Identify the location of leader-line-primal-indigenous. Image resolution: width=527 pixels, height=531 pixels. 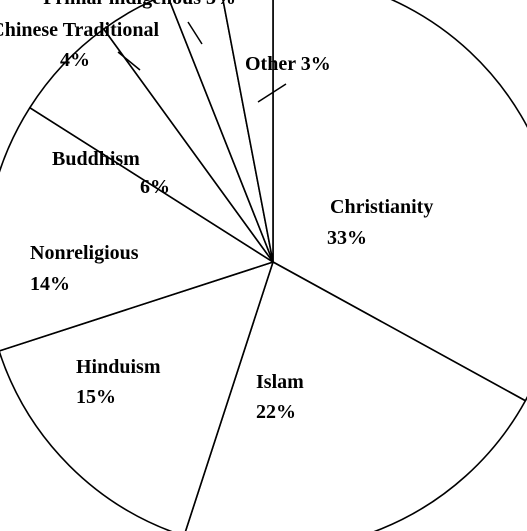
(195, 33).